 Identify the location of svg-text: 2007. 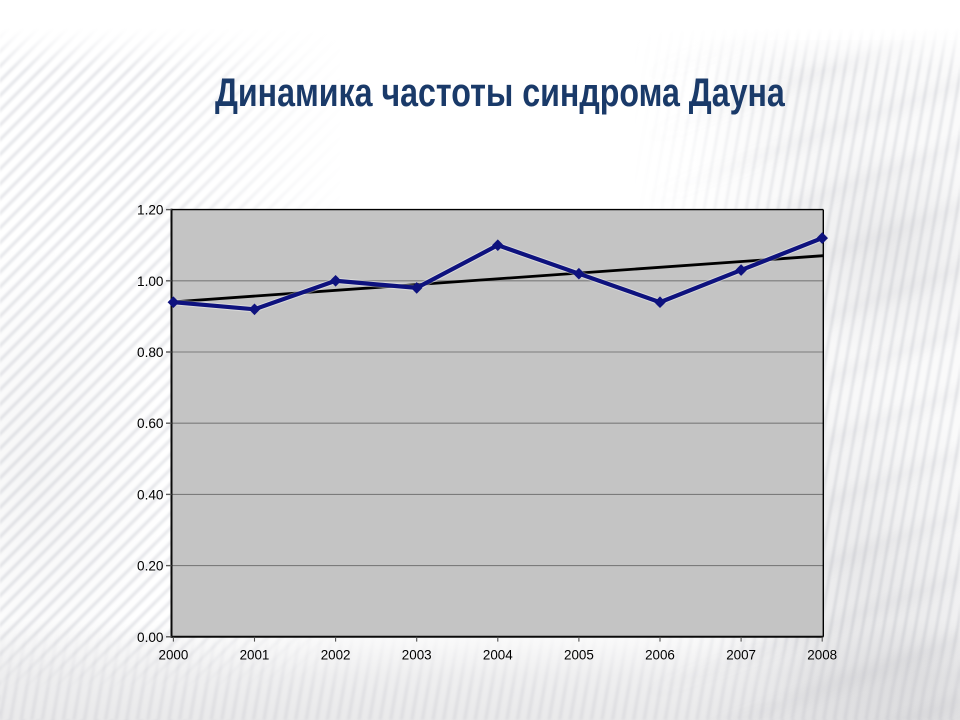
(741, 655).